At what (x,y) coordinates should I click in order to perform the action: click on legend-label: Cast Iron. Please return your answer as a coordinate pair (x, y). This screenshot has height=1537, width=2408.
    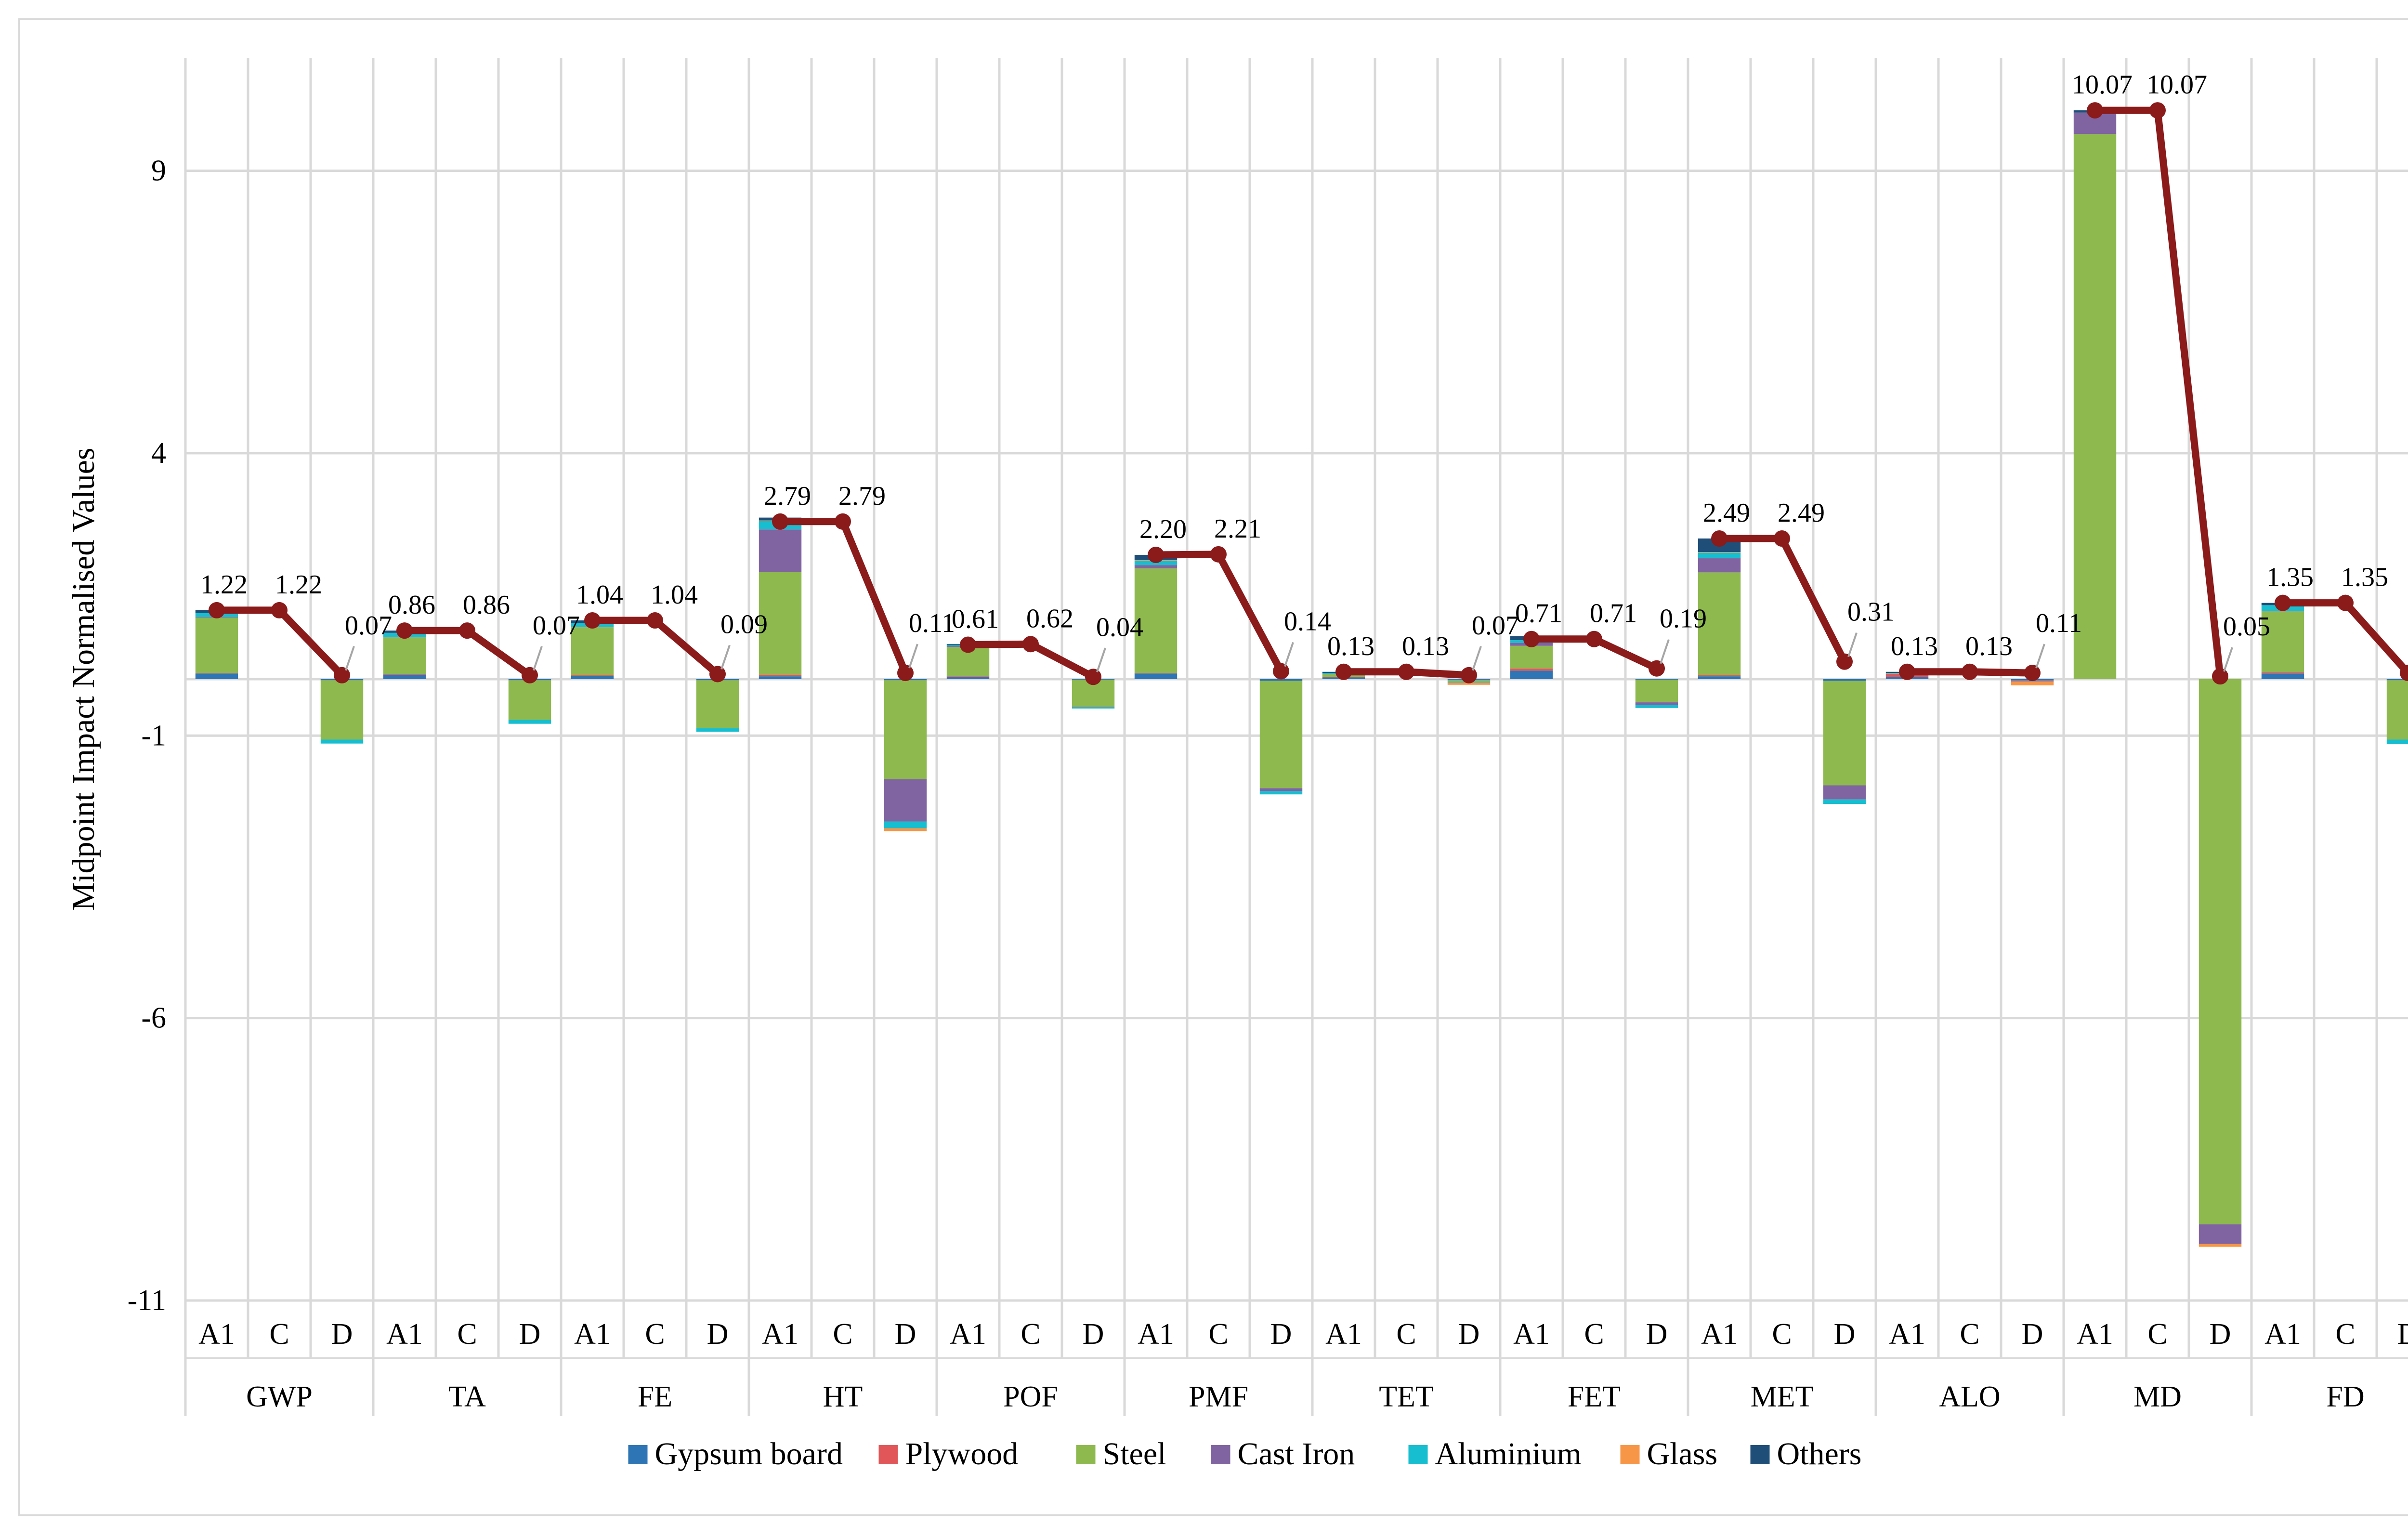
    Looking at the image, I should click on (1296, 1453).